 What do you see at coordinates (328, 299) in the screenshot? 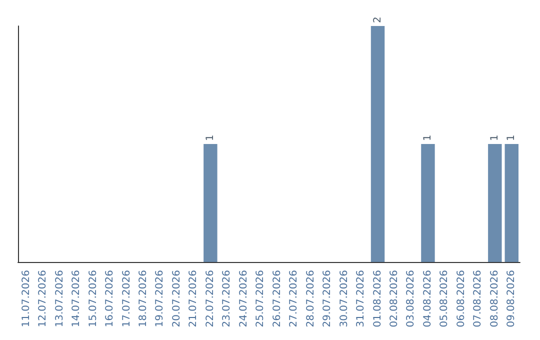
I see `x-tick-label: 29.07.2026` at bounding box center [328, 299].